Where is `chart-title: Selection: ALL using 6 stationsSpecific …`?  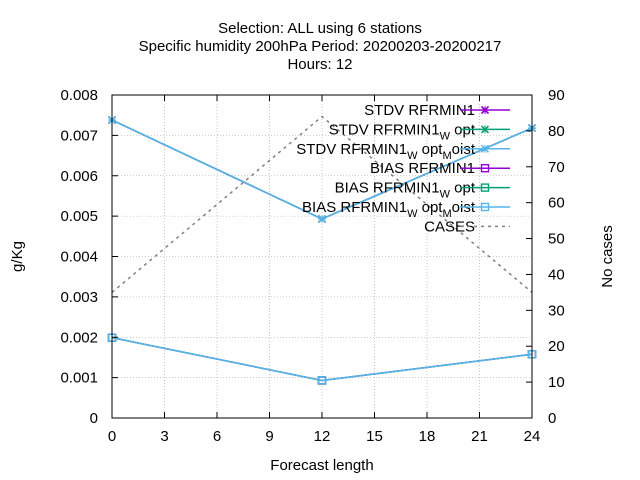
chart-title: Selection: ALL using 6 stationsSpecific … is located at coordinates (320, 46).